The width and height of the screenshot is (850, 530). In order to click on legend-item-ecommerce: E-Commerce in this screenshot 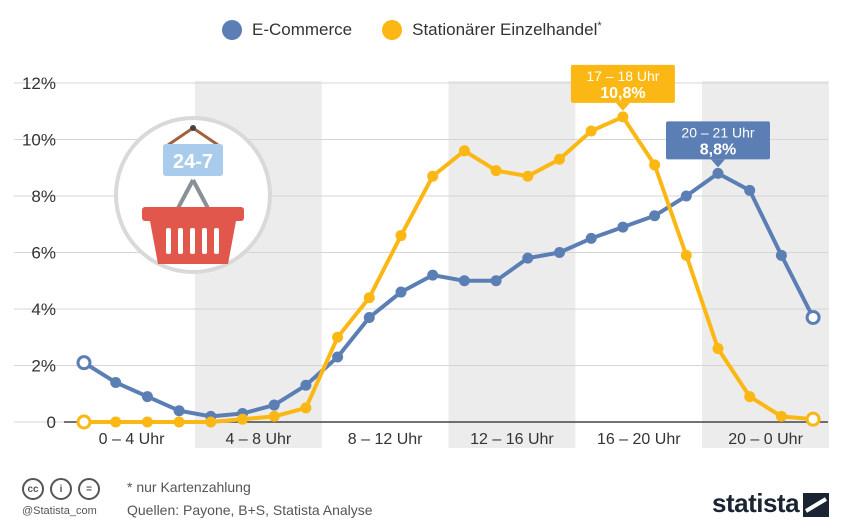, I will do `click(287, 30)`.